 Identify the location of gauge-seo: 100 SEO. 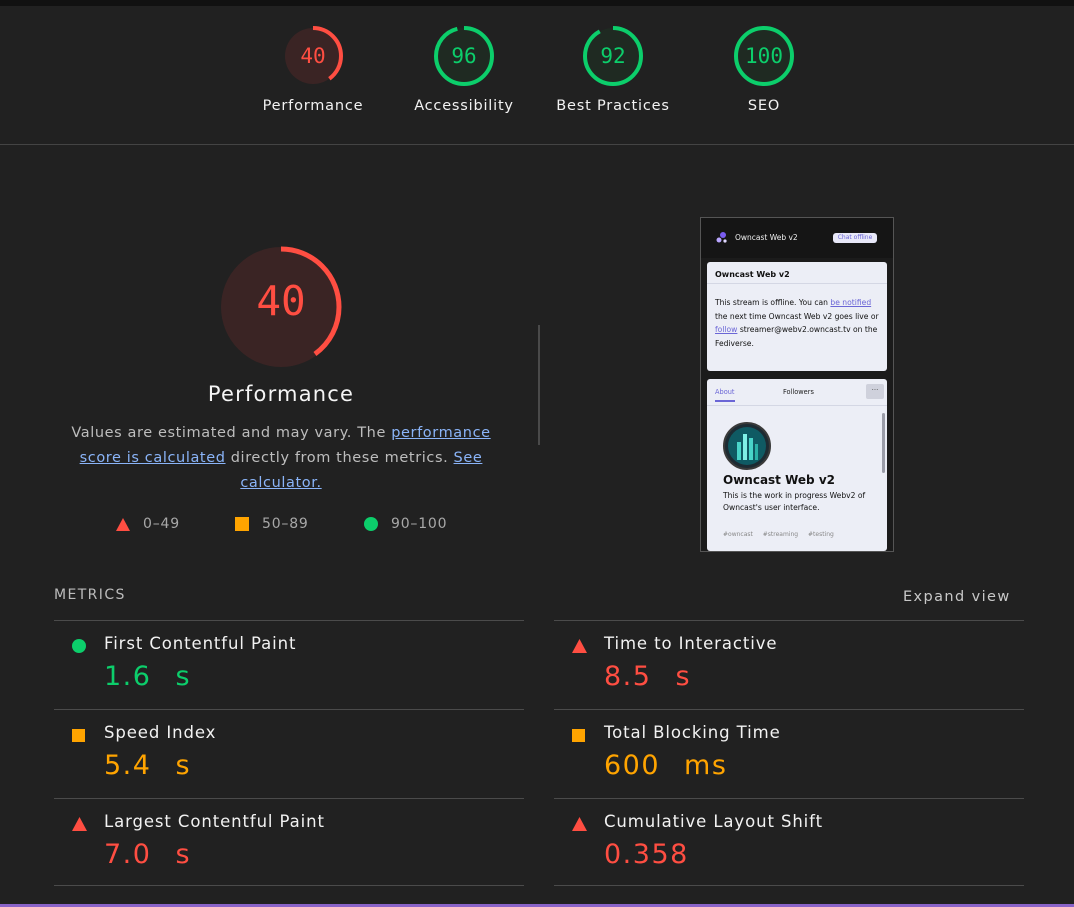
(764, 69).